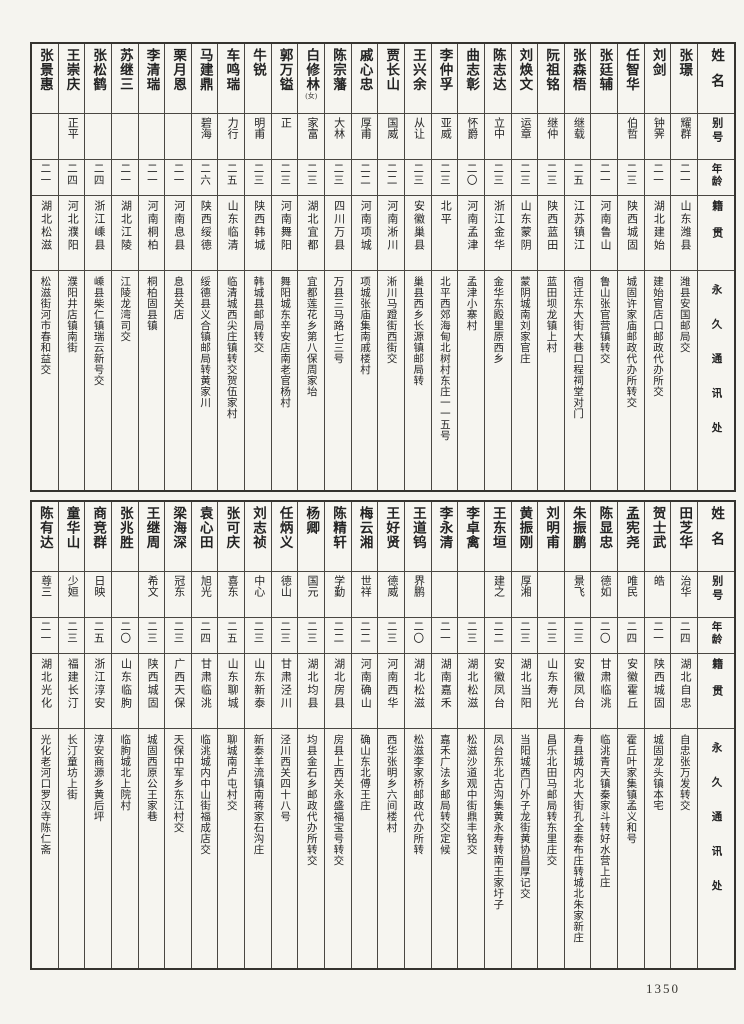 The image size is (744, 1024). I want to click on age-cell: 二一, so click(657, 178).